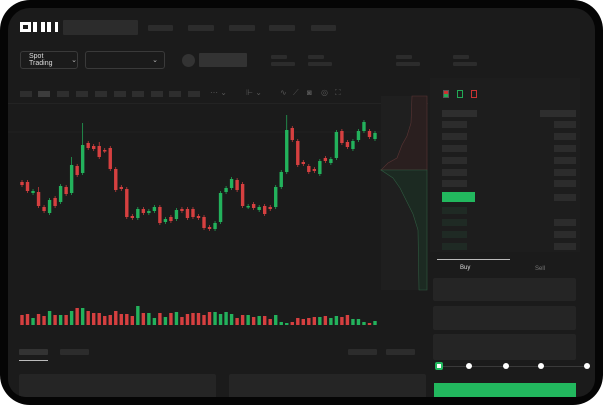 The image size is (603, 405). I want to click on orders-panel-left, so click(117, 385).